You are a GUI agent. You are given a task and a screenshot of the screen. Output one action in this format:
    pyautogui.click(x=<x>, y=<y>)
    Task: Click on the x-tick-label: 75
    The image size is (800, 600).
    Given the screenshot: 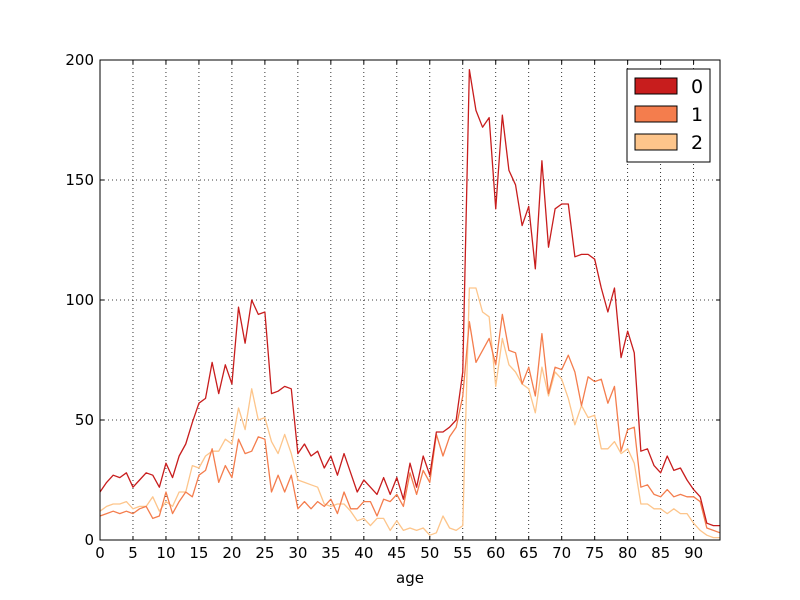 What is the action you would take?
    pyautogui.click(x=594, y=553)
    